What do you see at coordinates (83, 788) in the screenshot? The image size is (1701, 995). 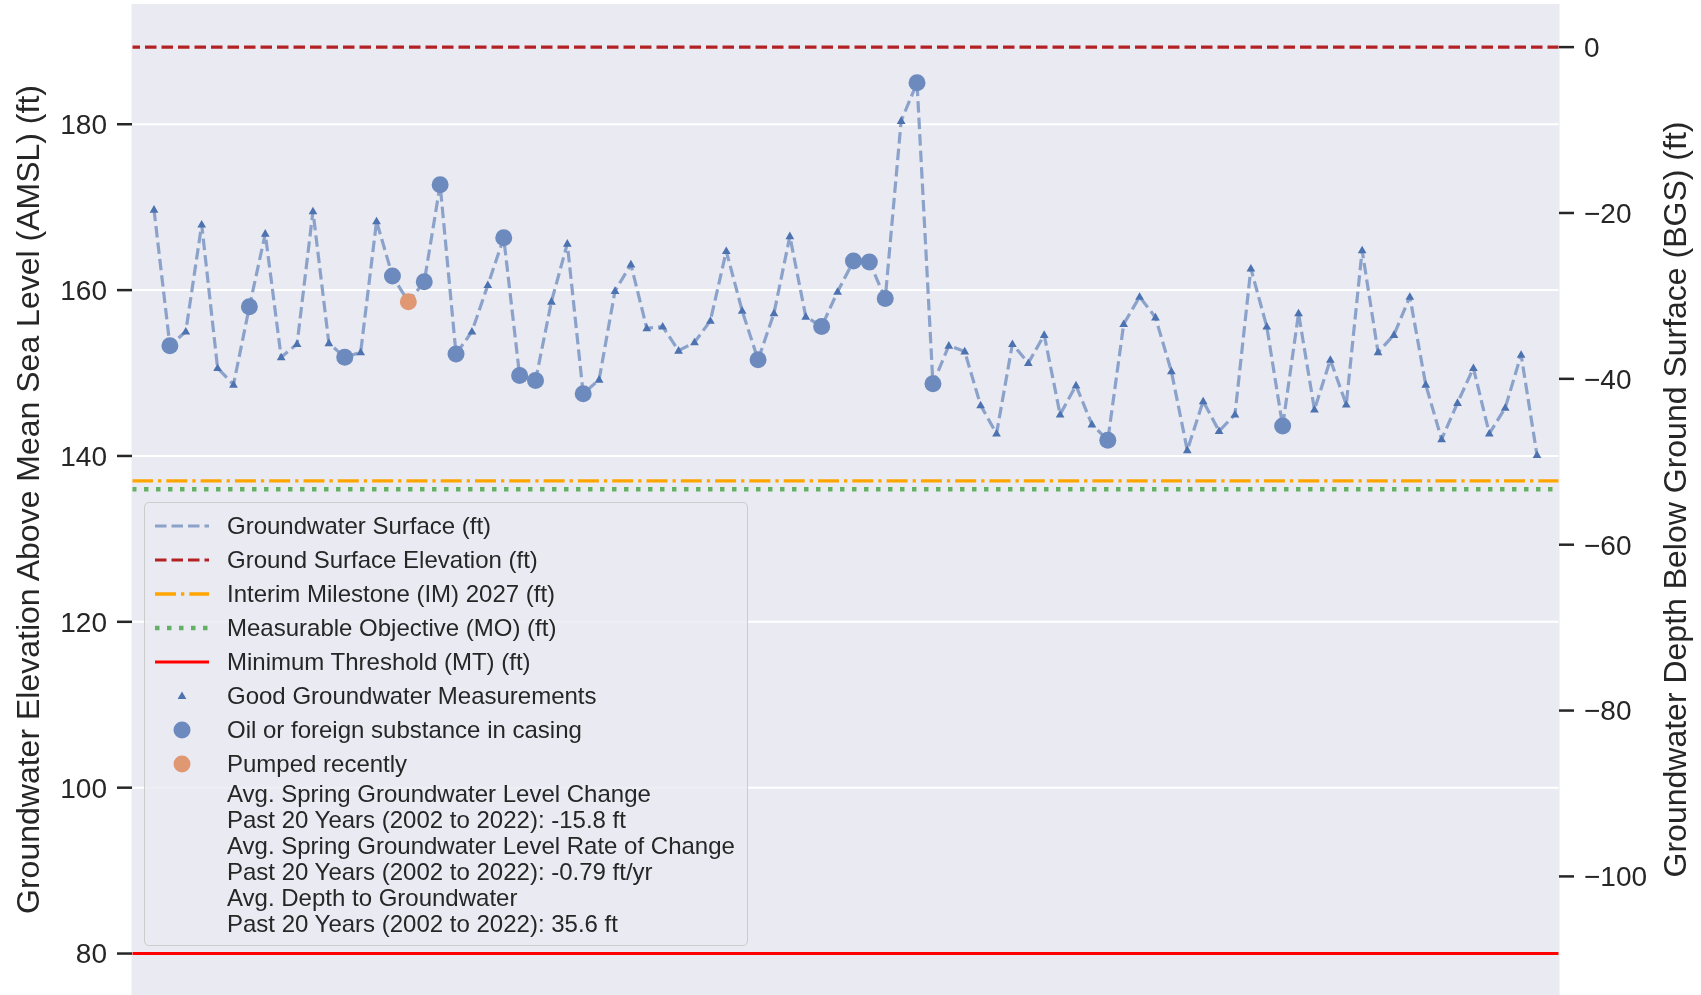 I see `y-tick-label: 100` at bounding box center [83, 788].